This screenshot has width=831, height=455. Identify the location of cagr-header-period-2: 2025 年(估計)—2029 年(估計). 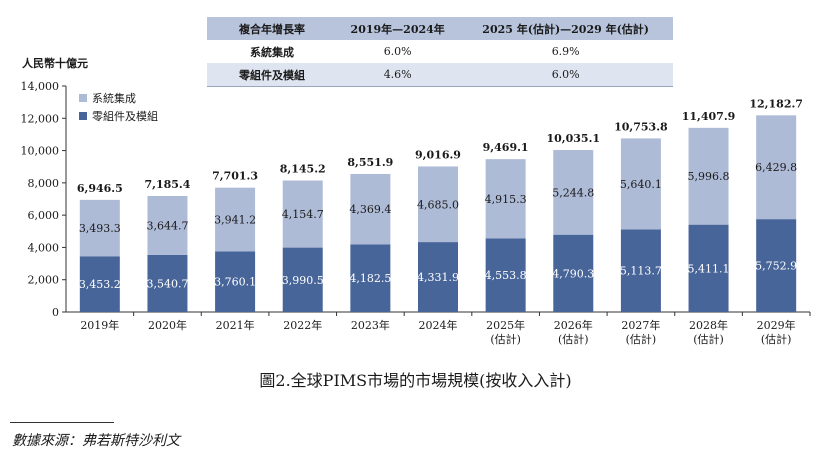
(566, 29).